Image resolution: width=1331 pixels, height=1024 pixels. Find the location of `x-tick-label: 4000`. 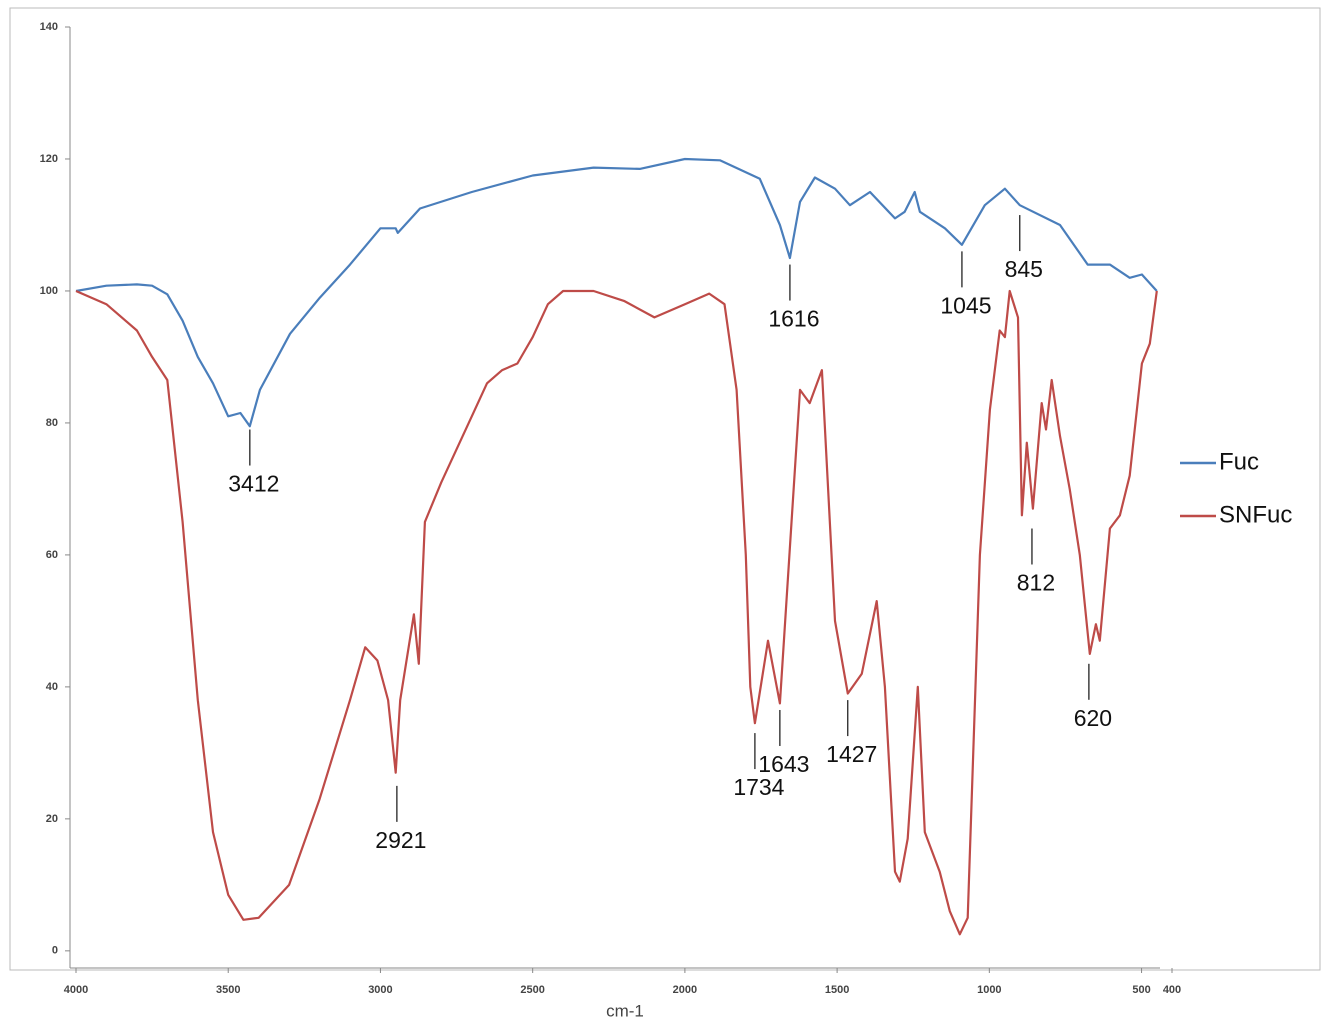

x-tick-label: 4000 is located at coordinates (76, 990).